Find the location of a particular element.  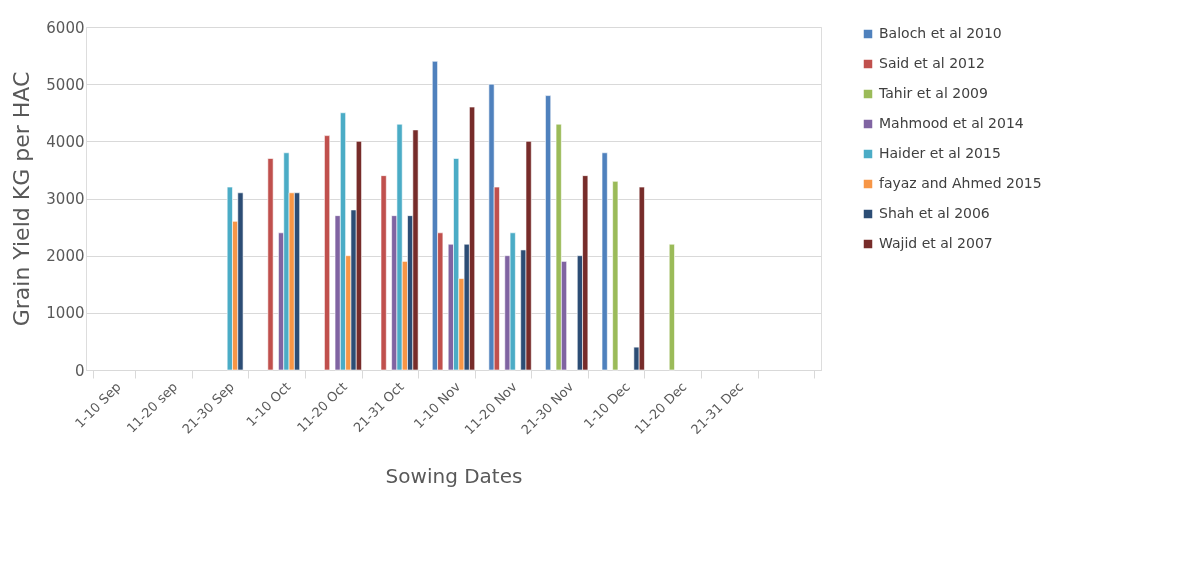

legend-label: fayaz and Ahmed 2015 is located at coordinates (960, 183).